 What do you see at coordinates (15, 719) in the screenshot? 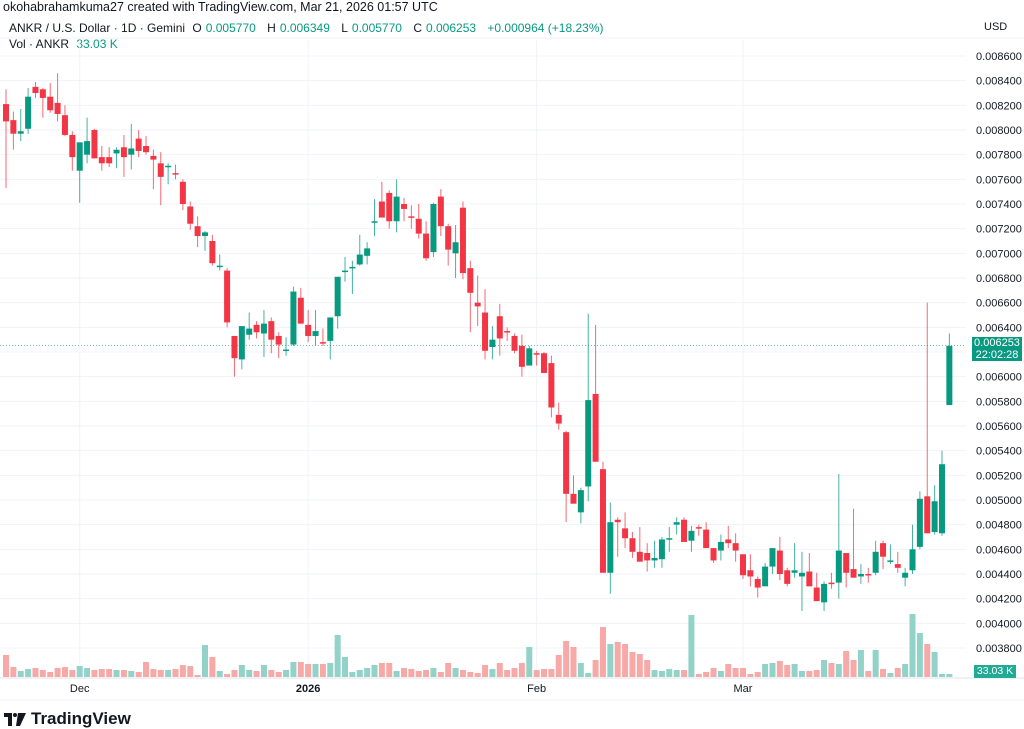
I see `tradingview-logo-icon` at bounding box center [15, 719].